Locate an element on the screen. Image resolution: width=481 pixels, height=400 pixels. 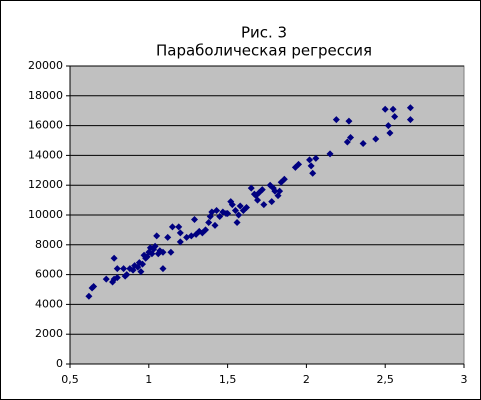
y-tick-label: 2000 is located at coordinates (49, 333).